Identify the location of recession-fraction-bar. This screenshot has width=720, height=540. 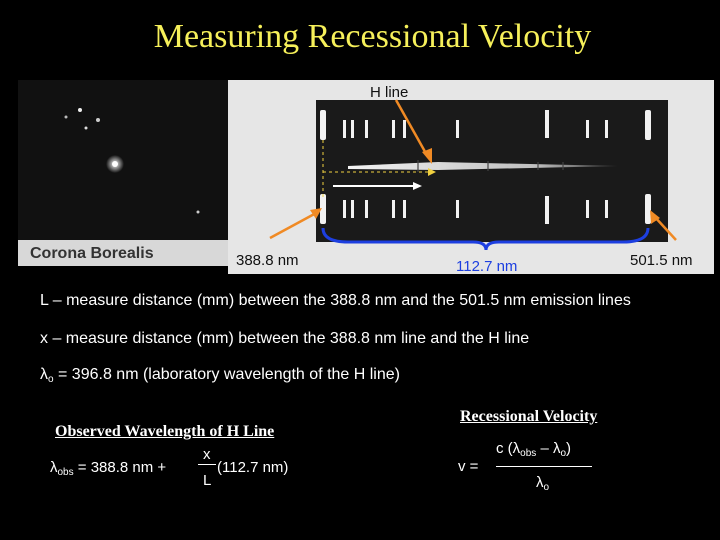
(544, 466).